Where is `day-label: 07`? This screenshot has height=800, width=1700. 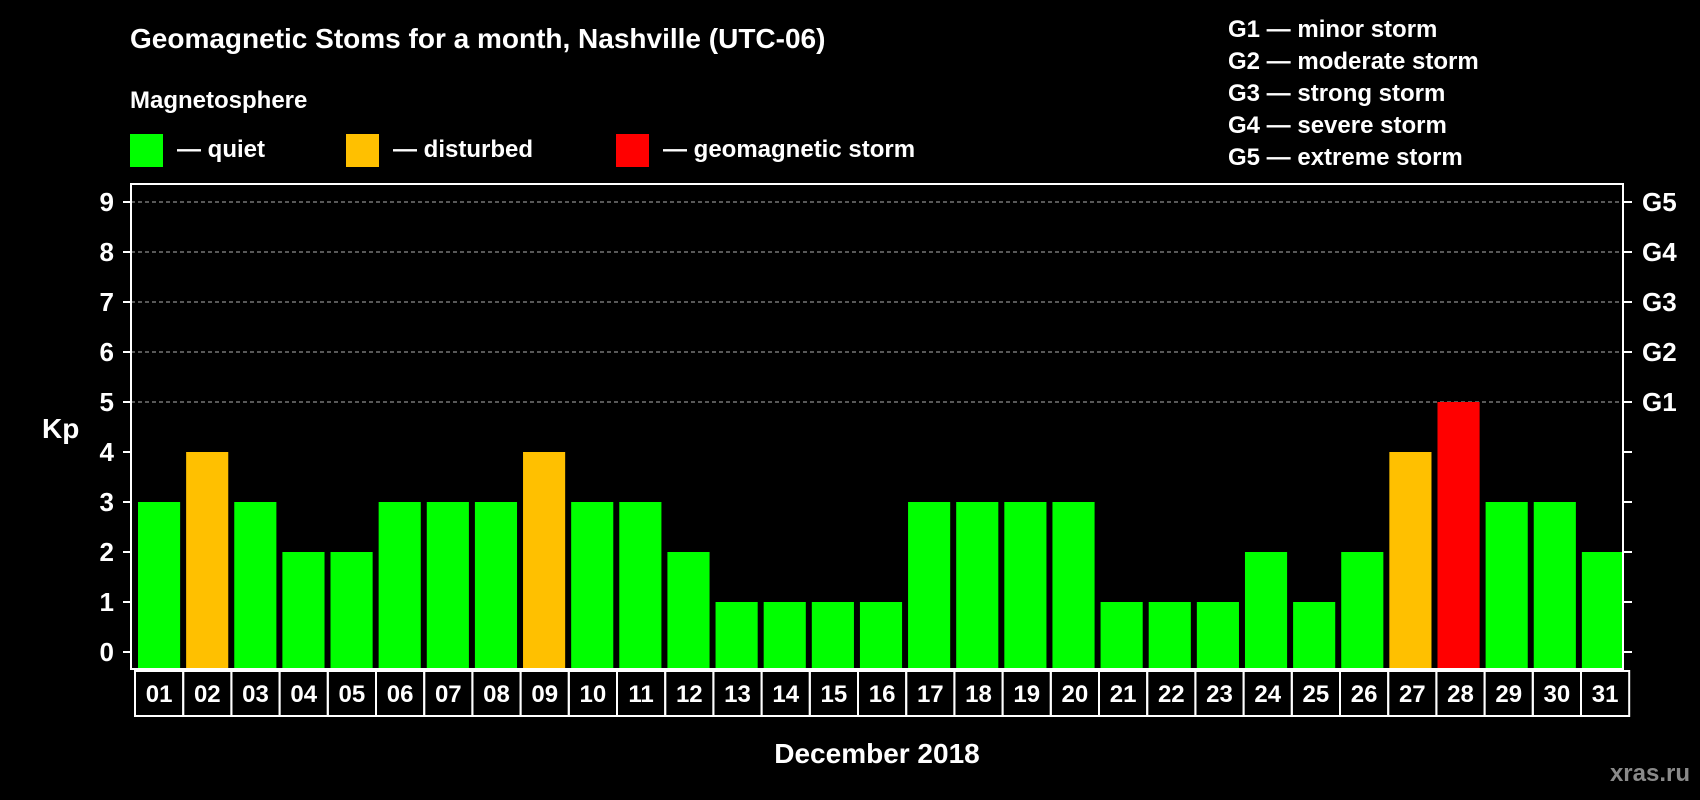
day-label: 07 is located at coordinates (448, 694).